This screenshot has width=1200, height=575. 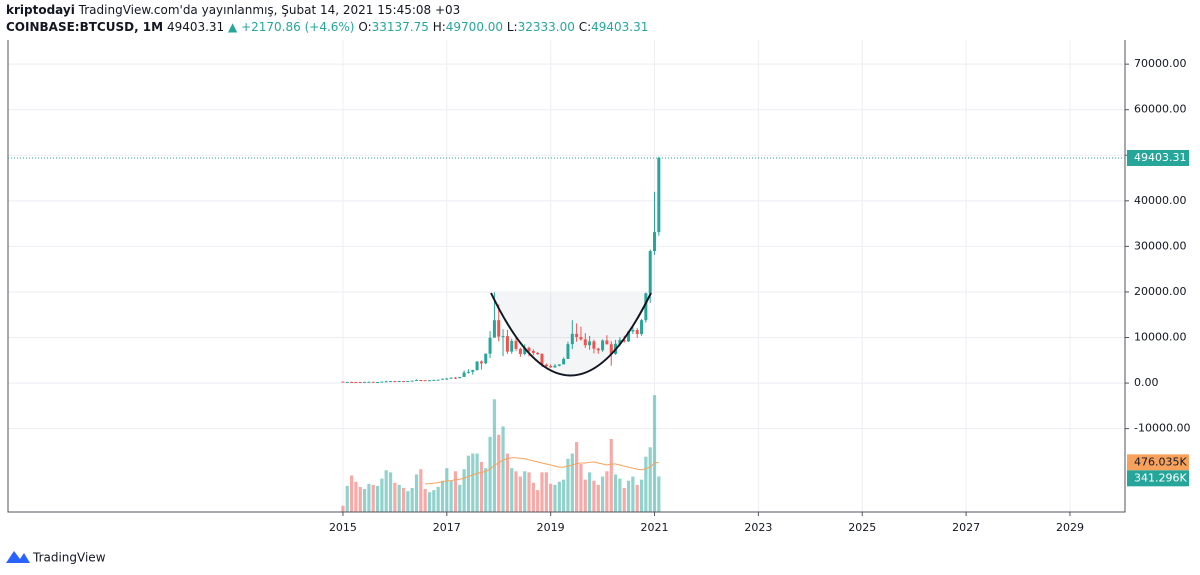 What do you see at coordinates (18, 557) in the screenshot?
I see `logo-icon` at bounding box center [18, 557].